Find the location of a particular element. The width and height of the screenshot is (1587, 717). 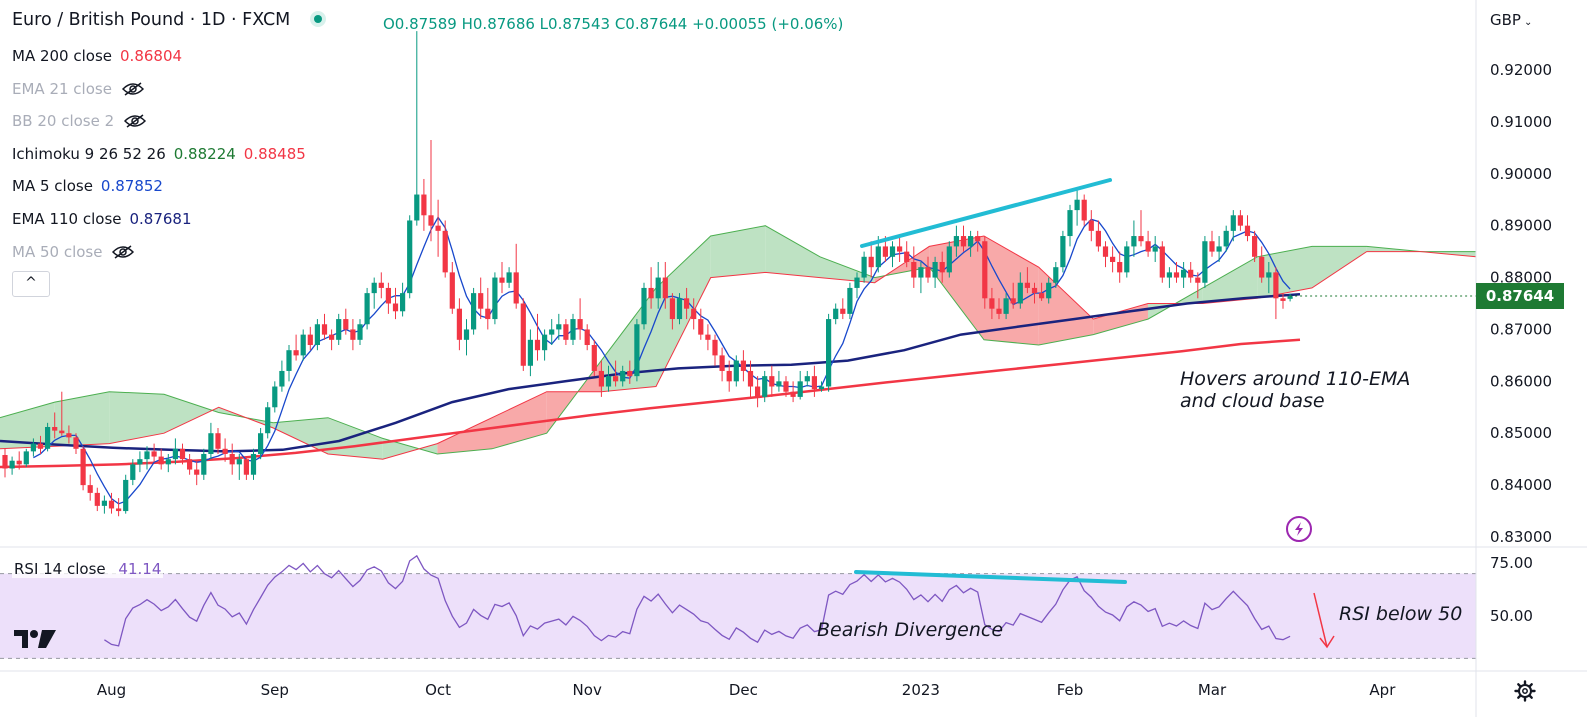

rsi-legend-label: RSI 14 close is located at coordinates (60, 569).